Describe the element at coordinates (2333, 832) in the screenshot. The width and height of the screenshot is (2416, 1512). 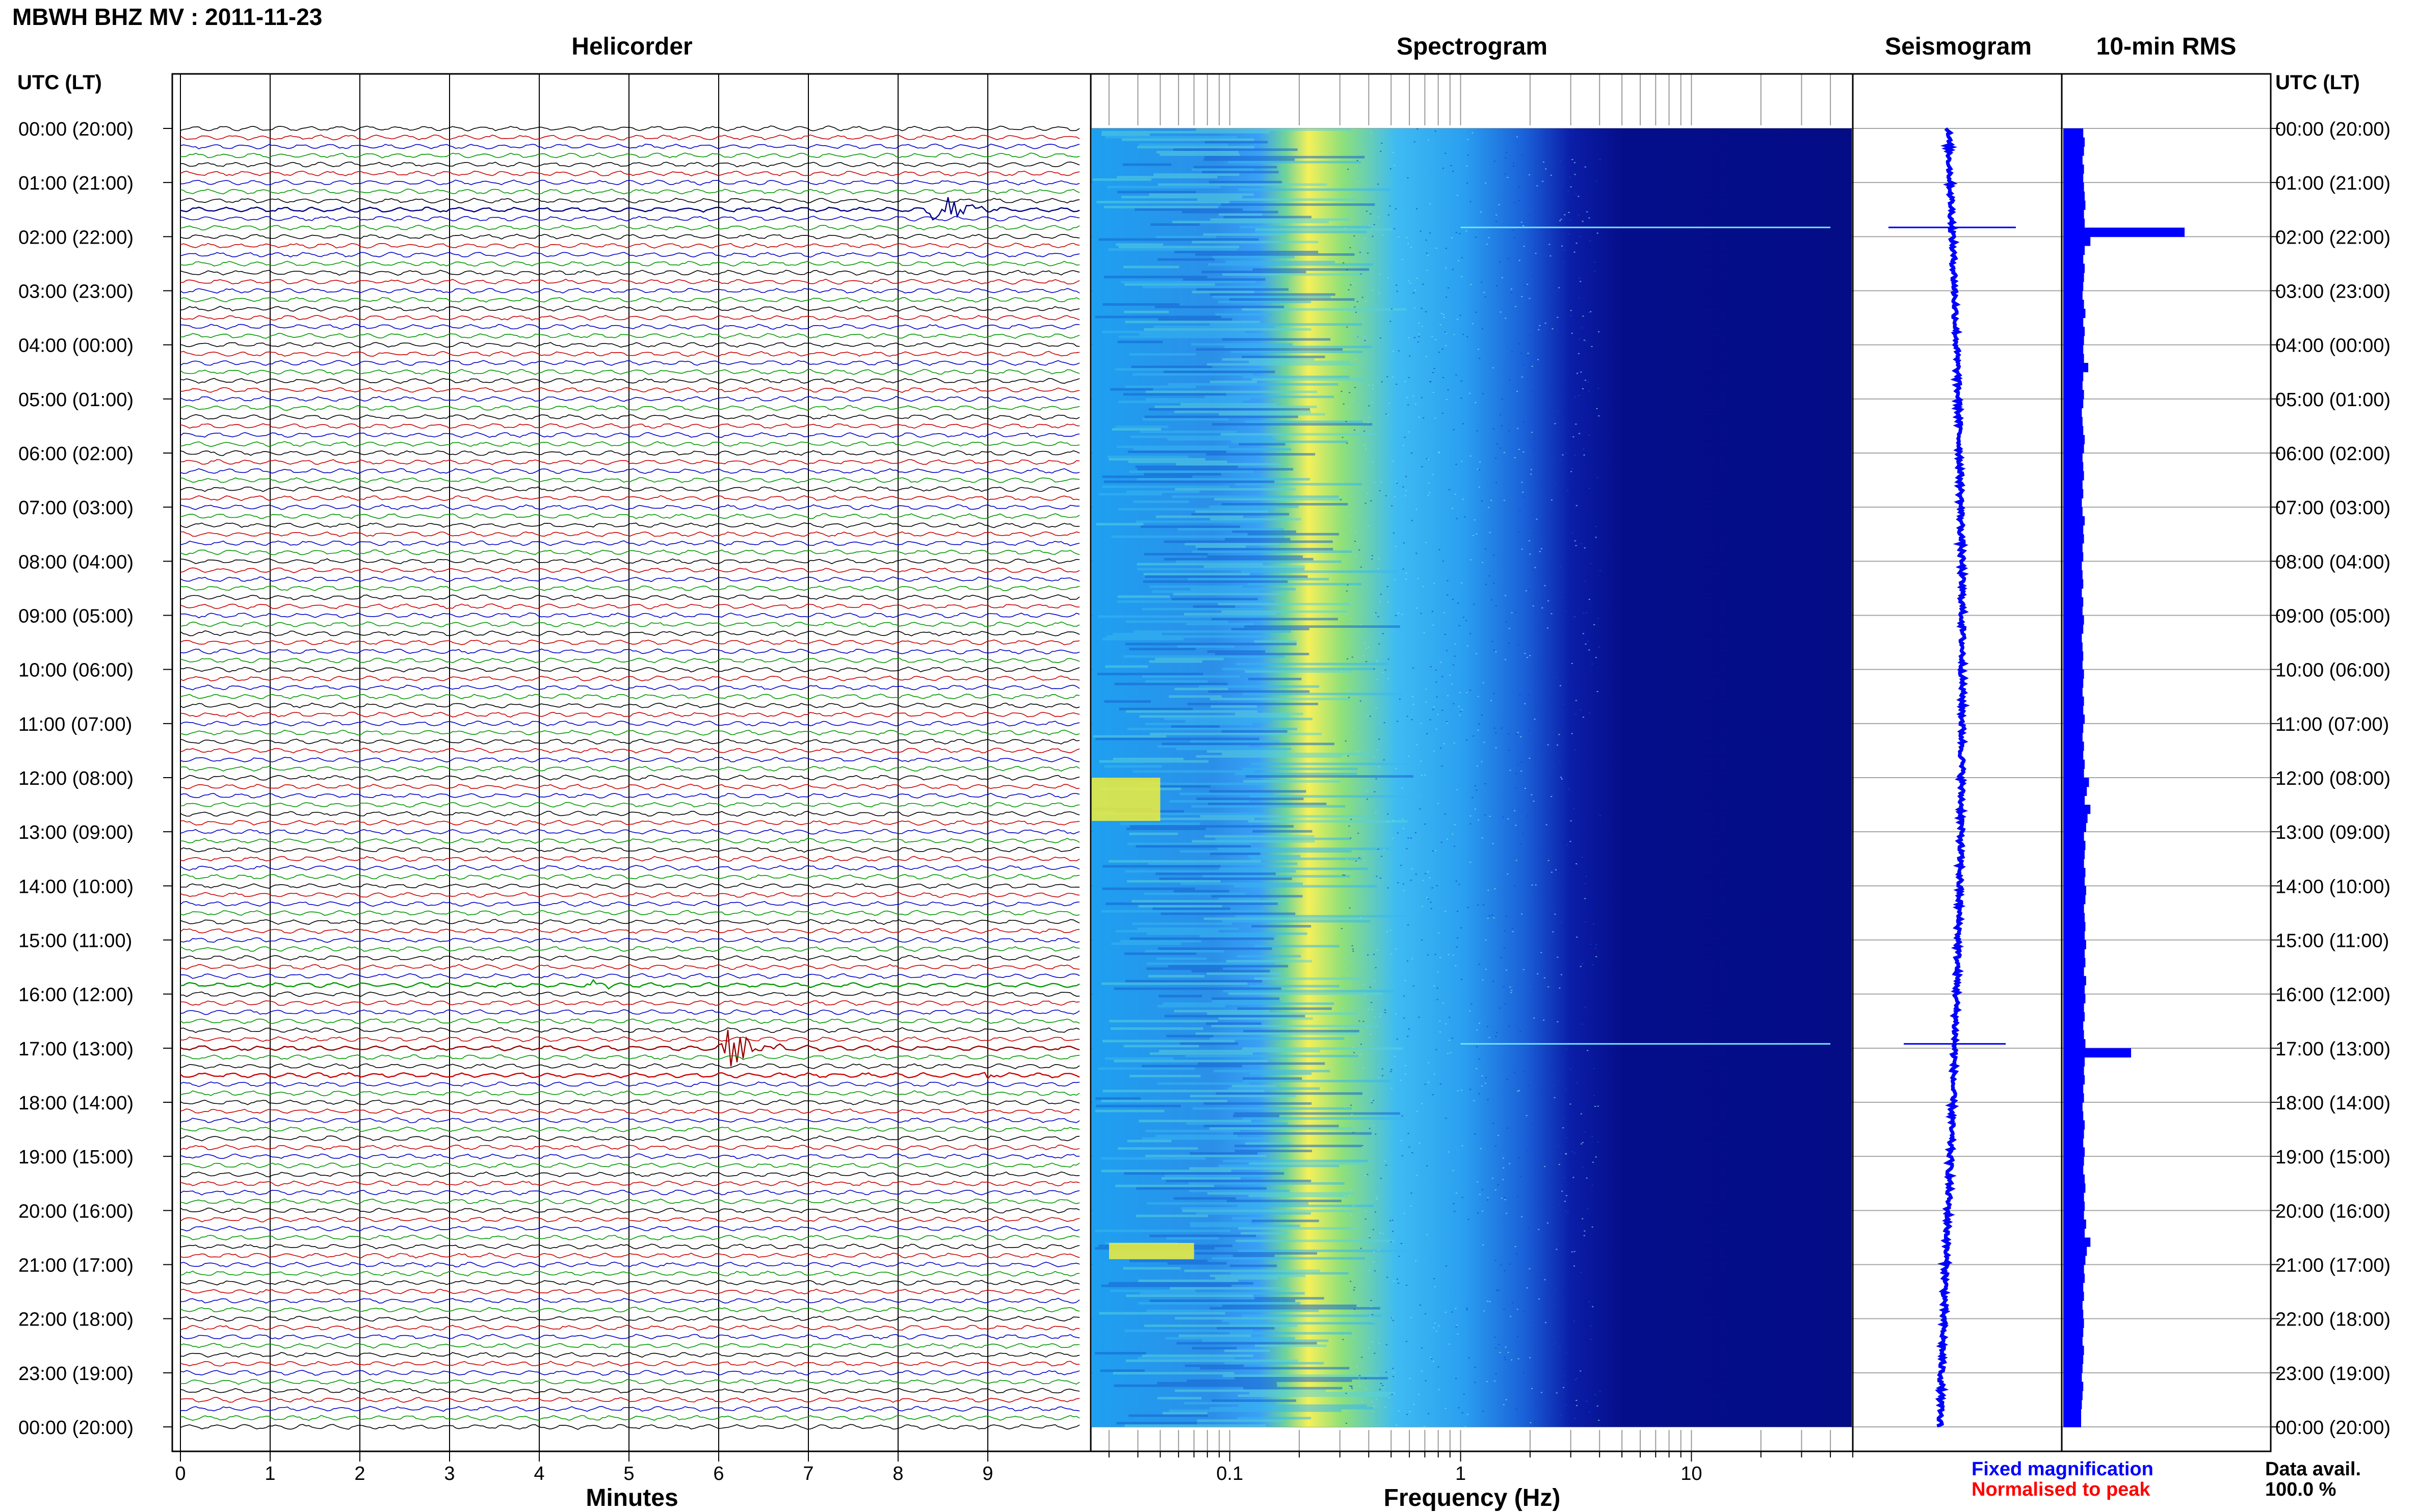
I see `time-label-right: 13:00 (09:00)` at that location.